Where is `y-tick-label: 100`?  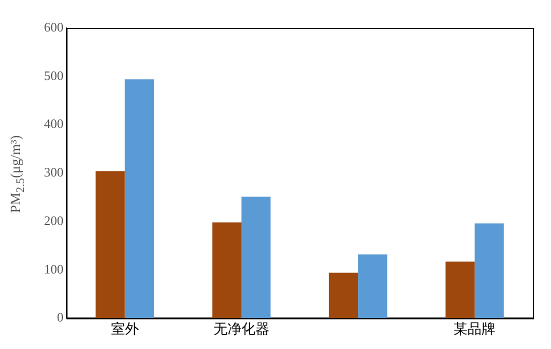
y-tick-label: 100 is located at coordinates (54, 268).